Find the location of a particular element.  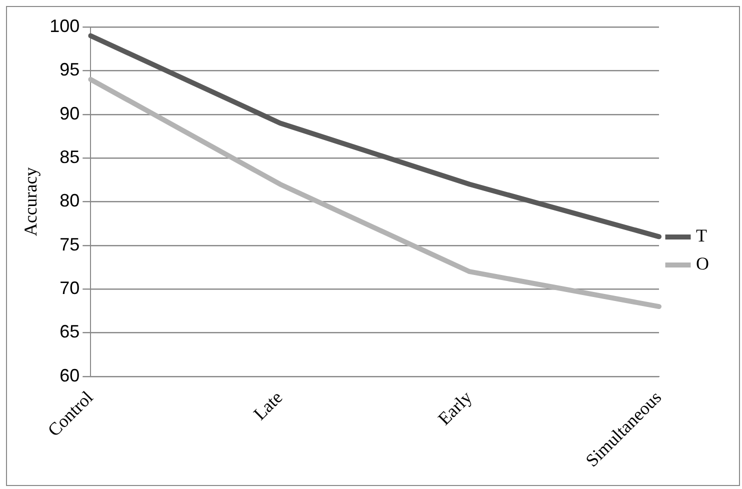

y-tick-label: 80 is located at coordinates (70, 200).